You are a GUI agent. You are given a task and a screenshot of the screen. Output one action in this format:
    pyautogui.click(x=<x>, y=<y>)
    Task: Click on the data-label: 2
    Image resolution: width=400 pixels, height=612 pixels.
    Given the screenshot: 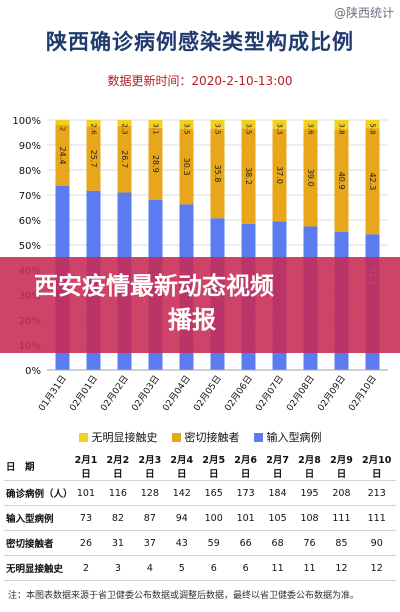 What is the action you would take?
    pyautogui.click(x=63, y=129)
    